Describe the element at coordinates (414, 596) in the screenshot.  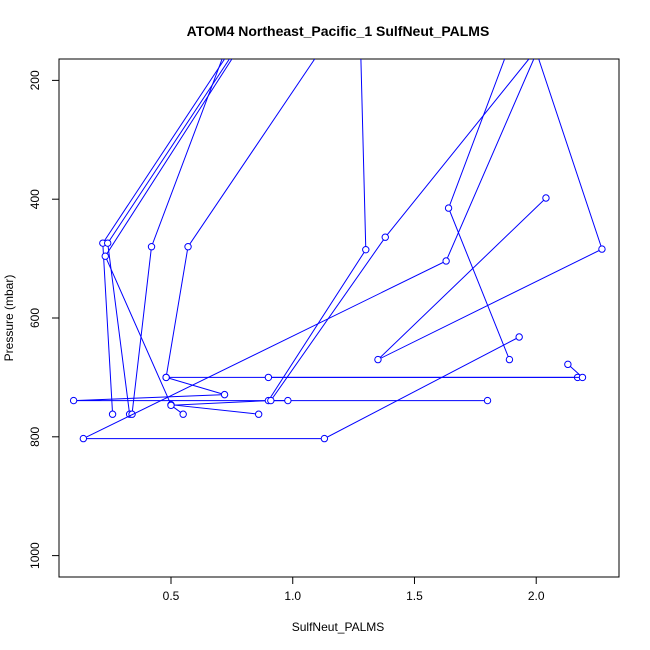
I see `x-tick-label: 1.5` at that location.